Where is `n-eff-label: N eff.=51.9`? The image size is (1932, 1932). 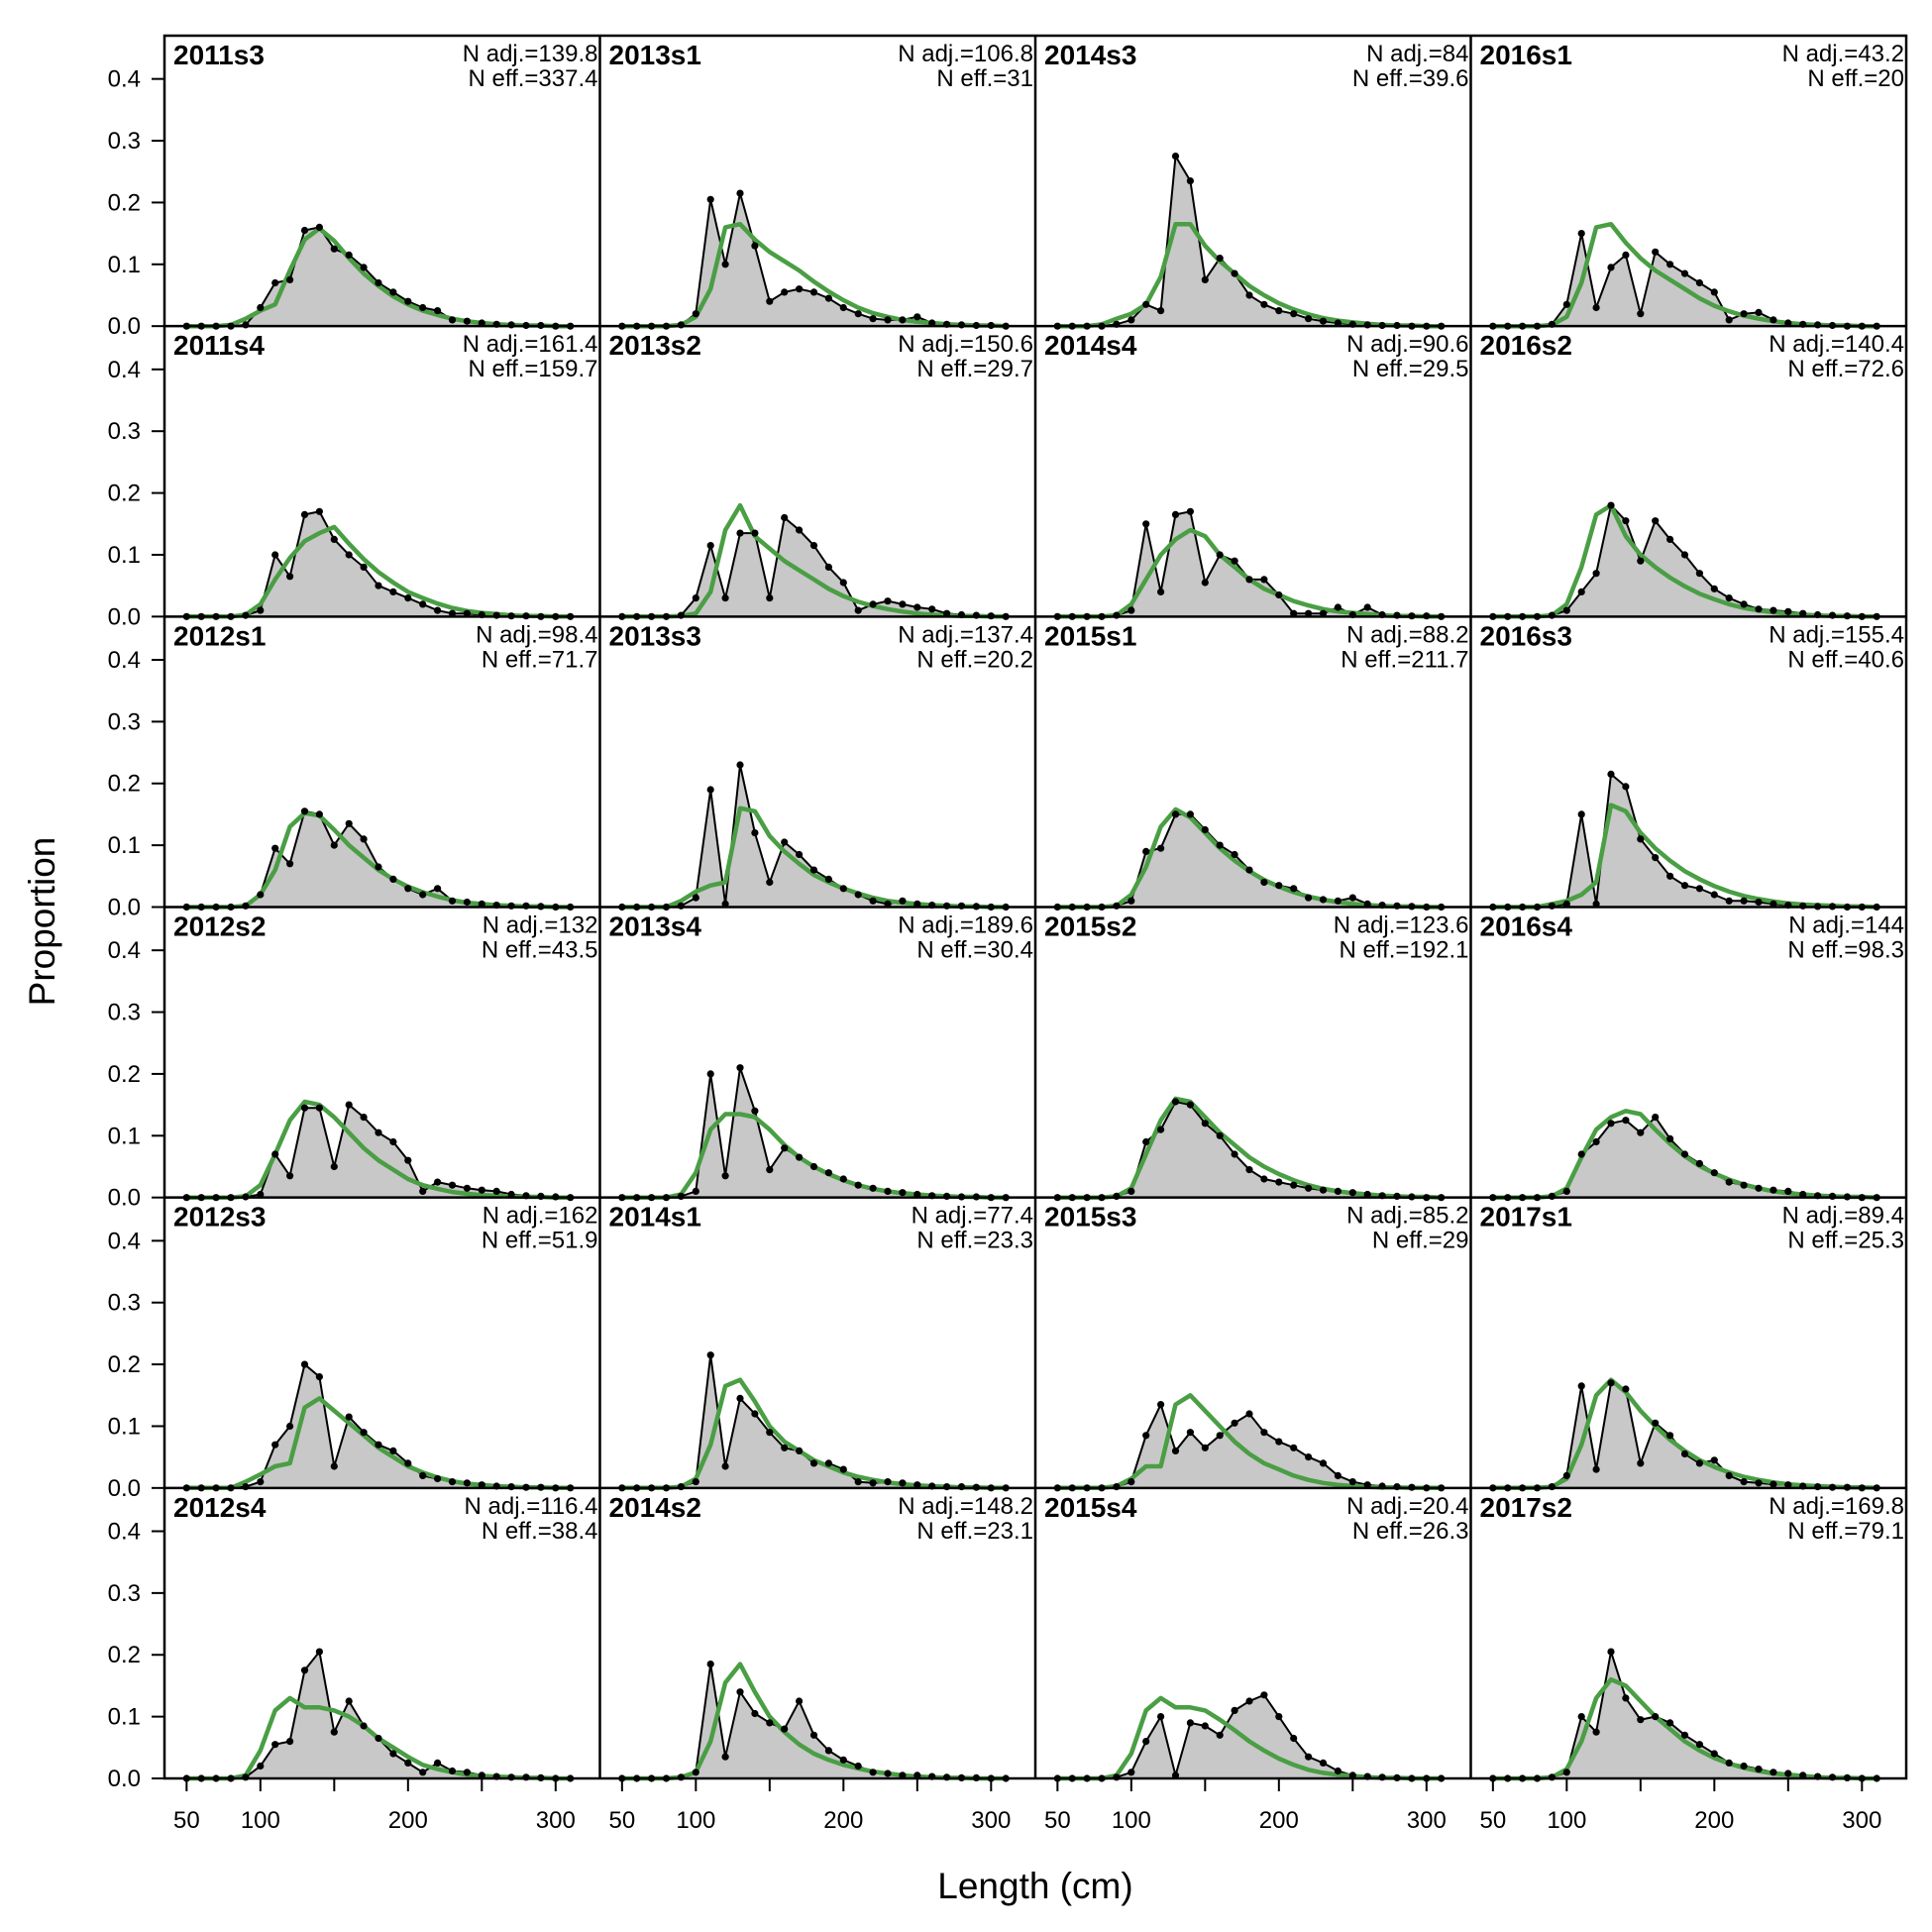 n-eff-label: N eff.=51.9 is located at coordinates (540, 1241).